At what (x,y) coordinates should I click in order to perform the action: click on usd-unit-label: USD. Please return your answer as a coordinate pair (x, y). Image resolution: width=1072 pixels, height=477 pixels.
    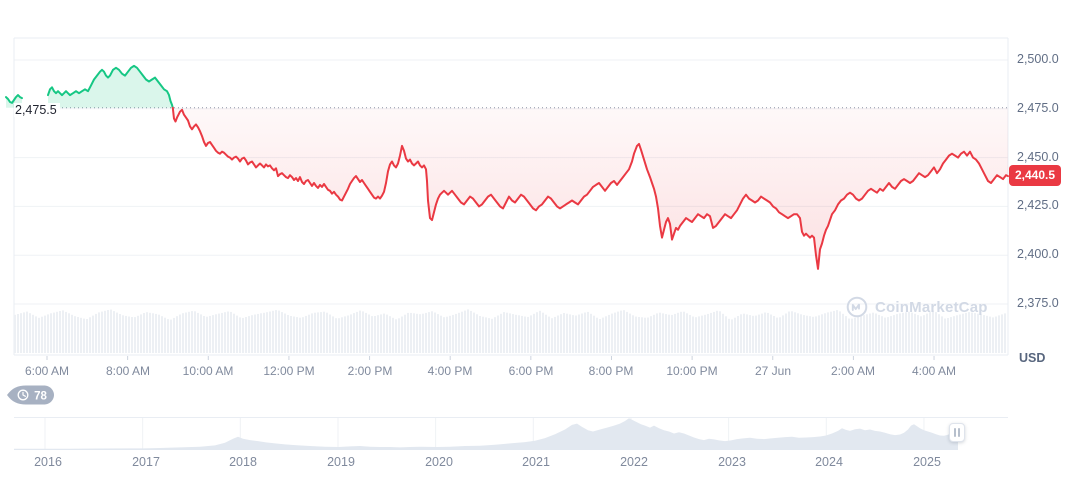
    Looking at the image, I should click on (1032, 358).